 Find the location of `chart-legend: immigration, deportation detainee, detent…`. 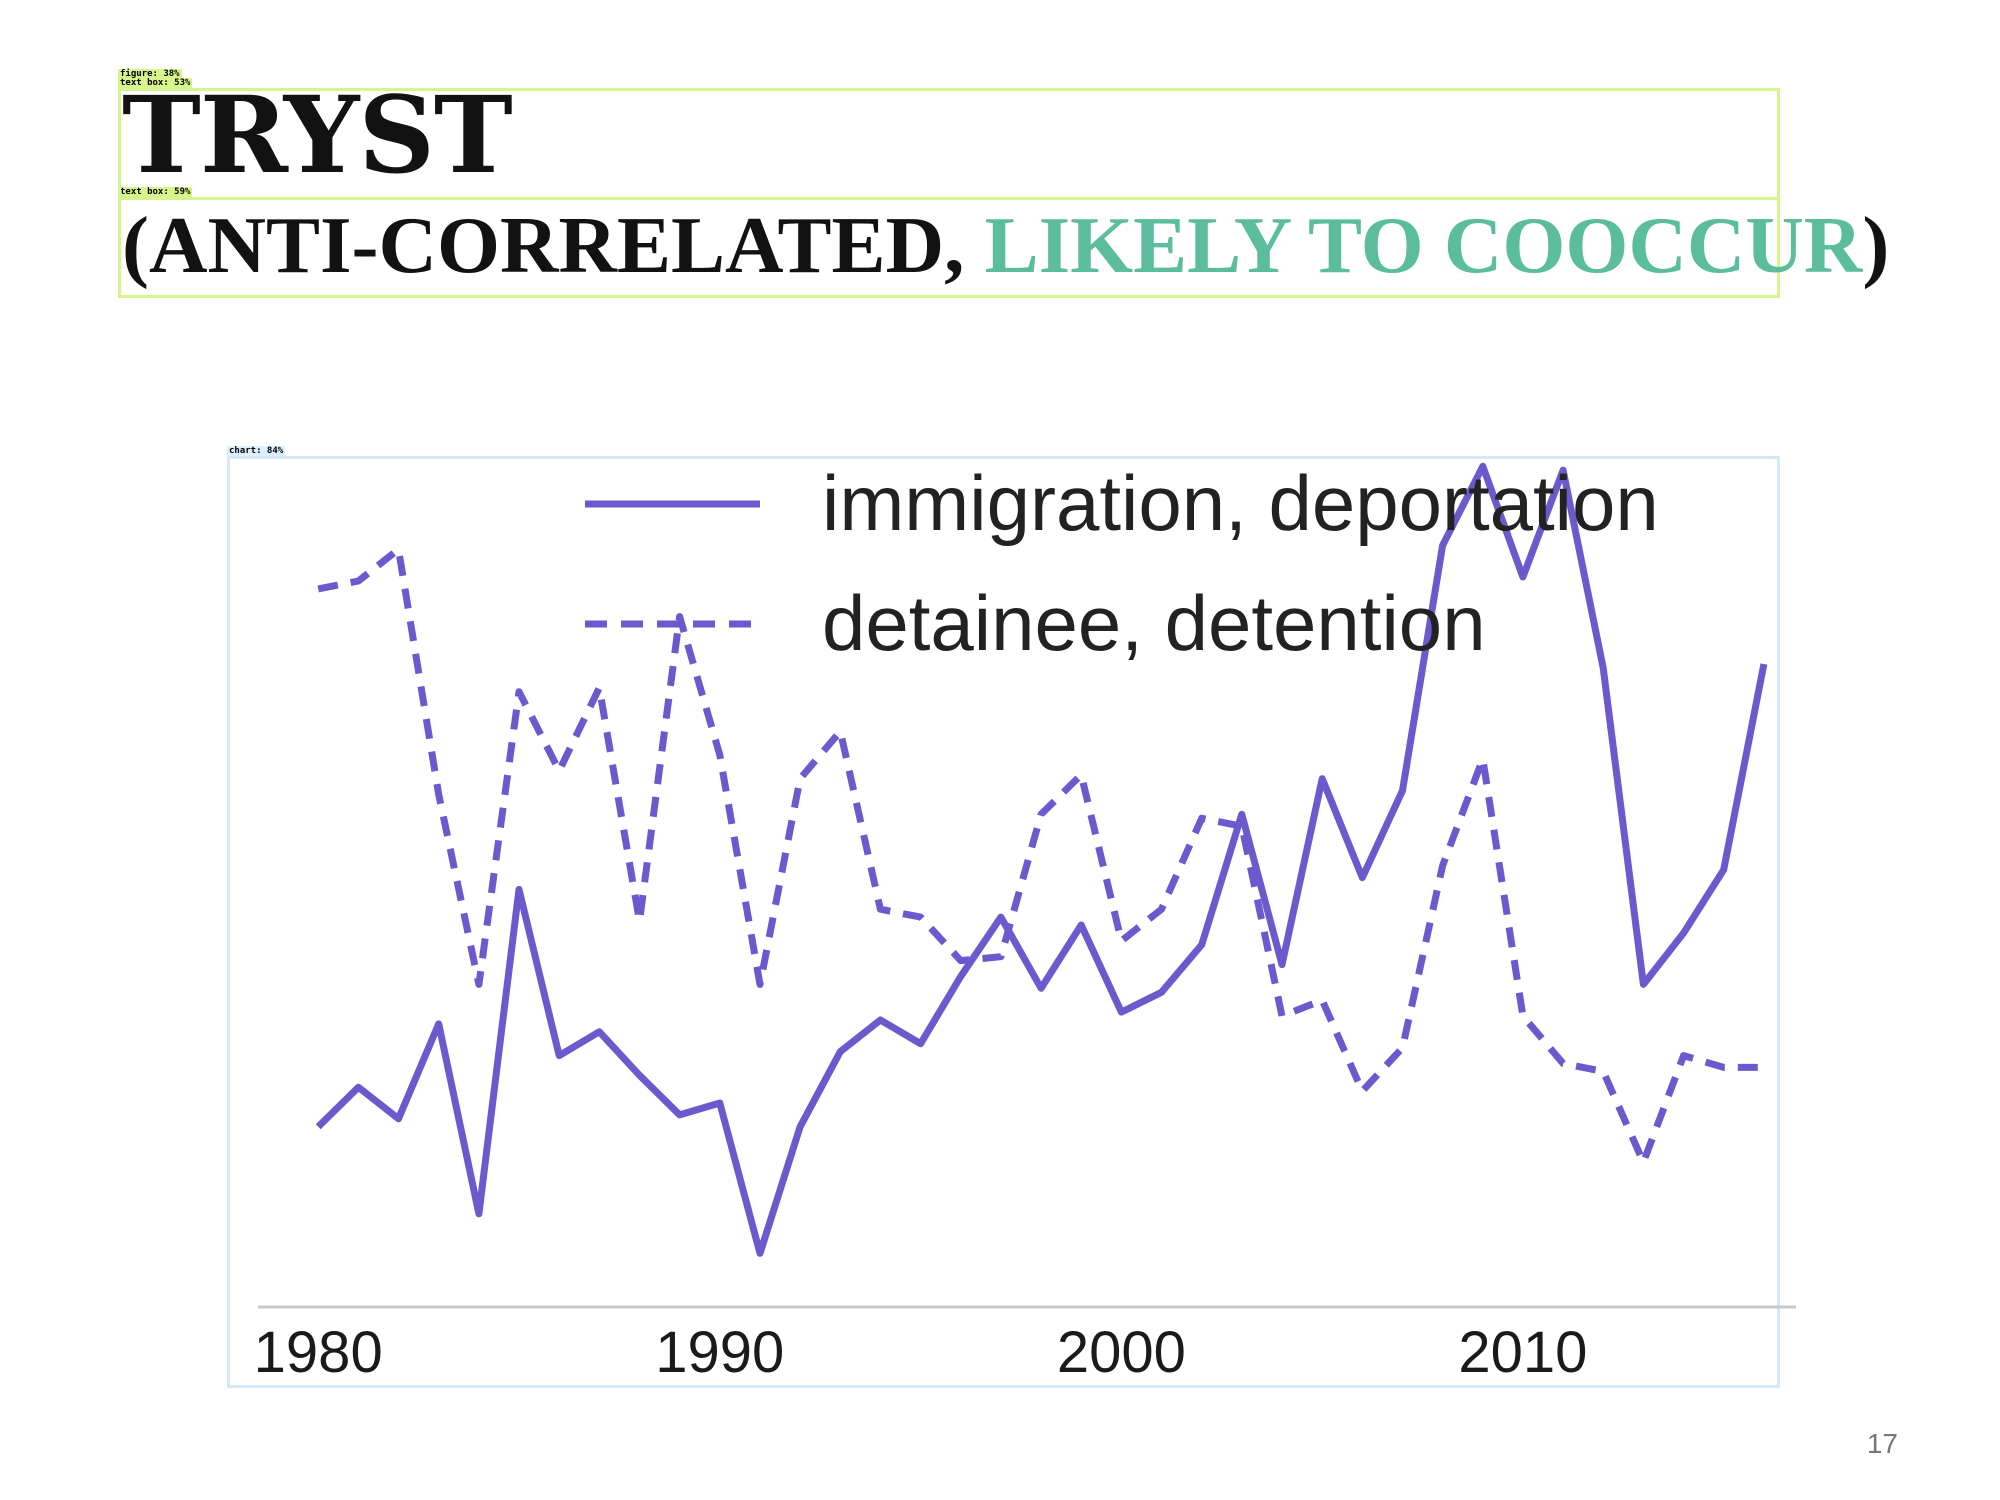

chart-legend: immigration, deportation detainee, detent… is located at coordinates (1122, 563).